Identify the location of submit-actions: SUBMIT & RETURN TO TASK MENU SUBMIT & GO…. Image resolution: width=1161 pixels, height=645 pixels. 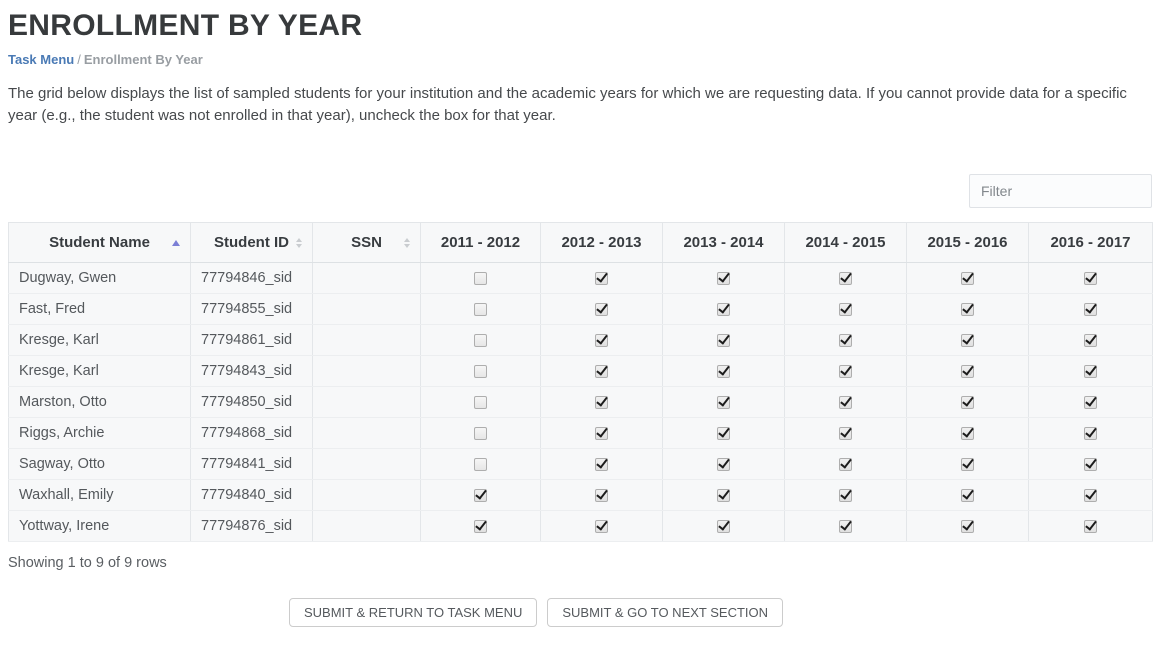
(554, 612).